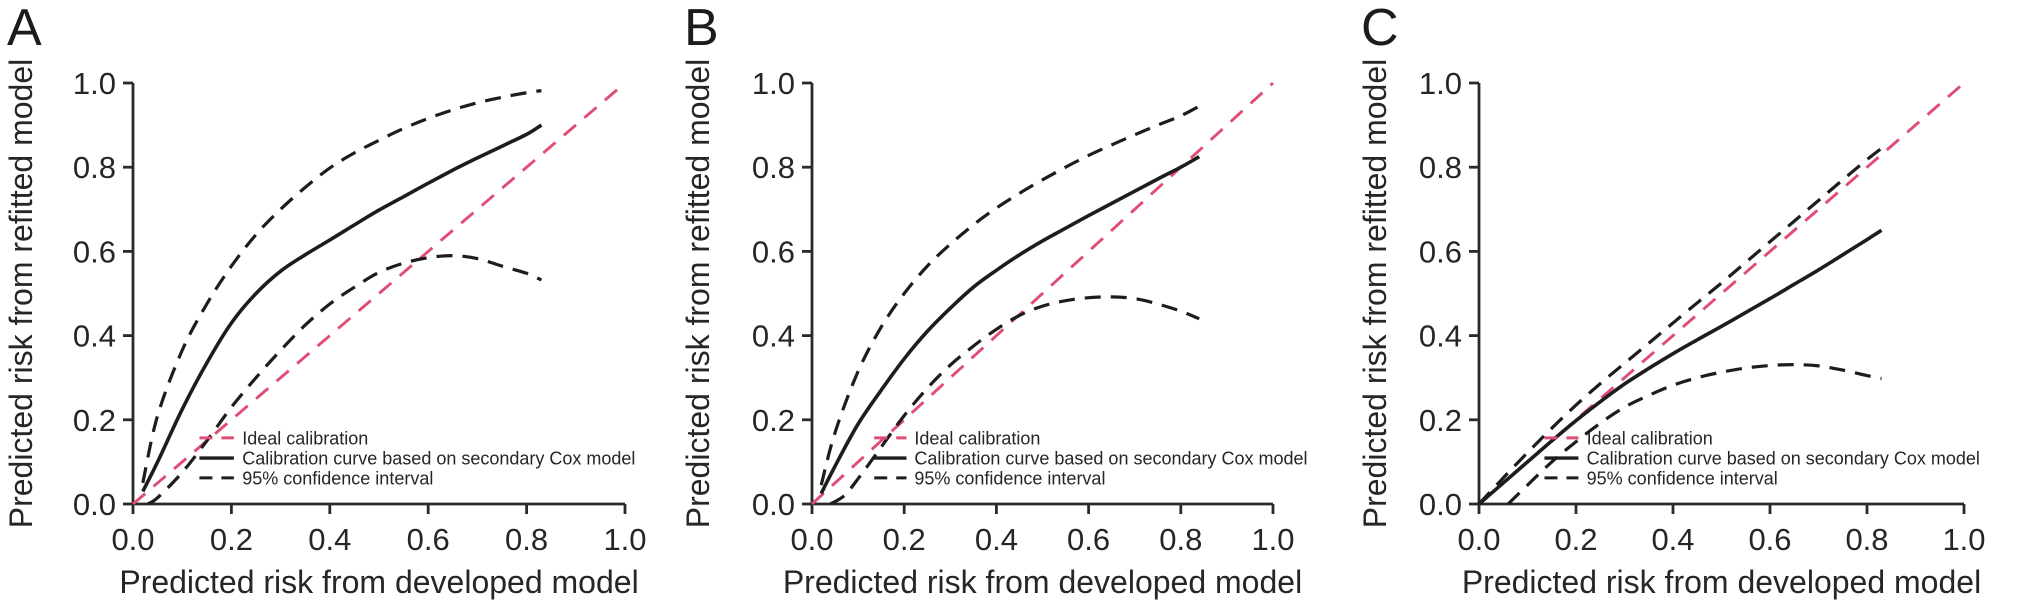 This screenshot has width=2032, height=616. What do you see at coordinates (24, 28) in the screenshot?
I see `panel-a-label: A` at bounding box center [24, 28].